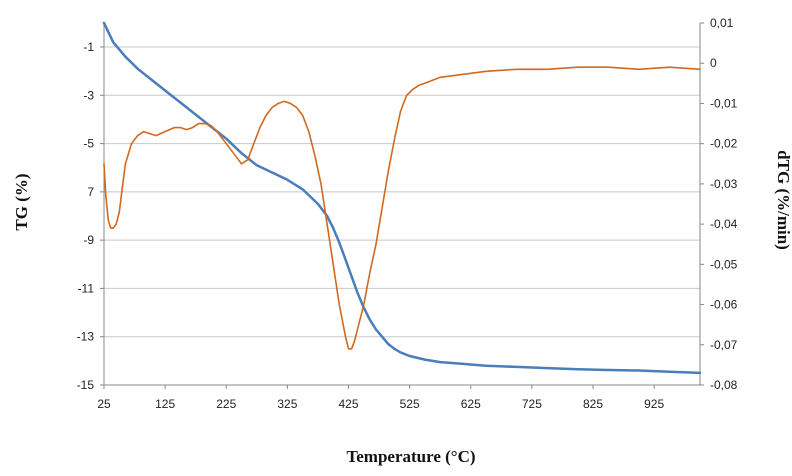 Image resolution: width=792 pixels, height=476 pixels. What do you see at coordinates (88, 144) in the screenshot?
I see `y-left-tick-label-2: -5` at bounding box center [88, 144].